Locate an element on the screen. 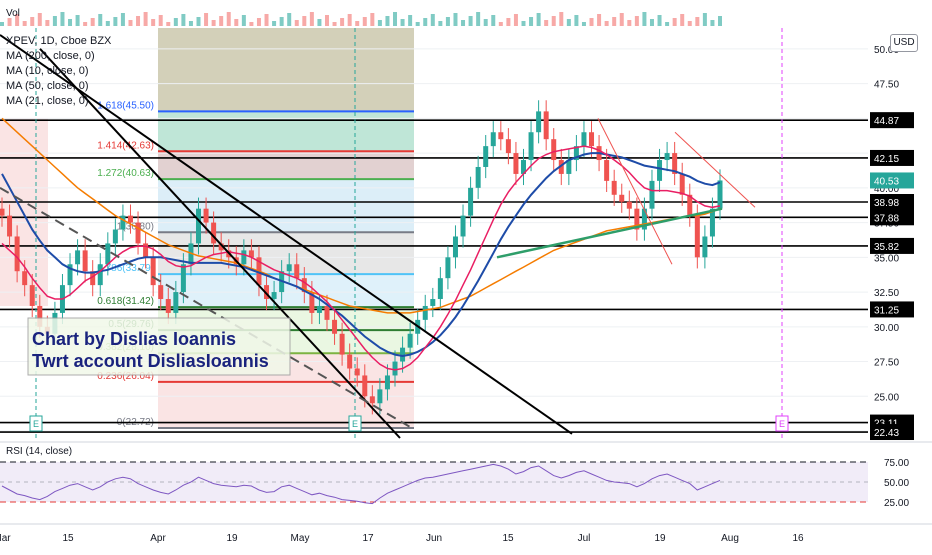  price-tick-label: 47.50 is located at coordinates (886, 85).